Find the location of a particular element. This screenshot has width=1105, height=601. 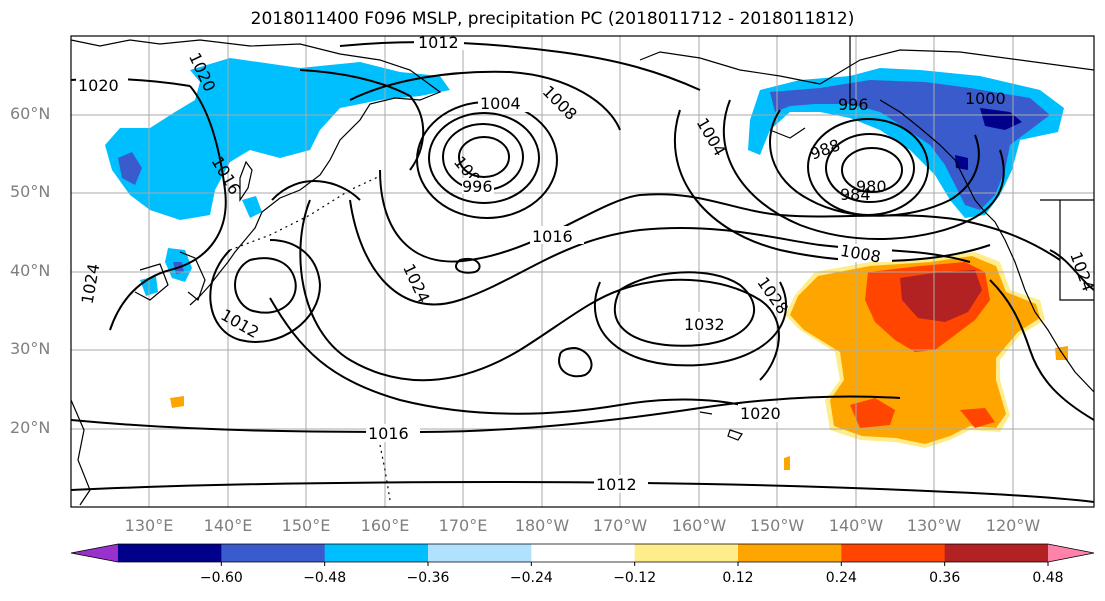

lon-label-130e: 130°E is located at coordinates (149, 525).